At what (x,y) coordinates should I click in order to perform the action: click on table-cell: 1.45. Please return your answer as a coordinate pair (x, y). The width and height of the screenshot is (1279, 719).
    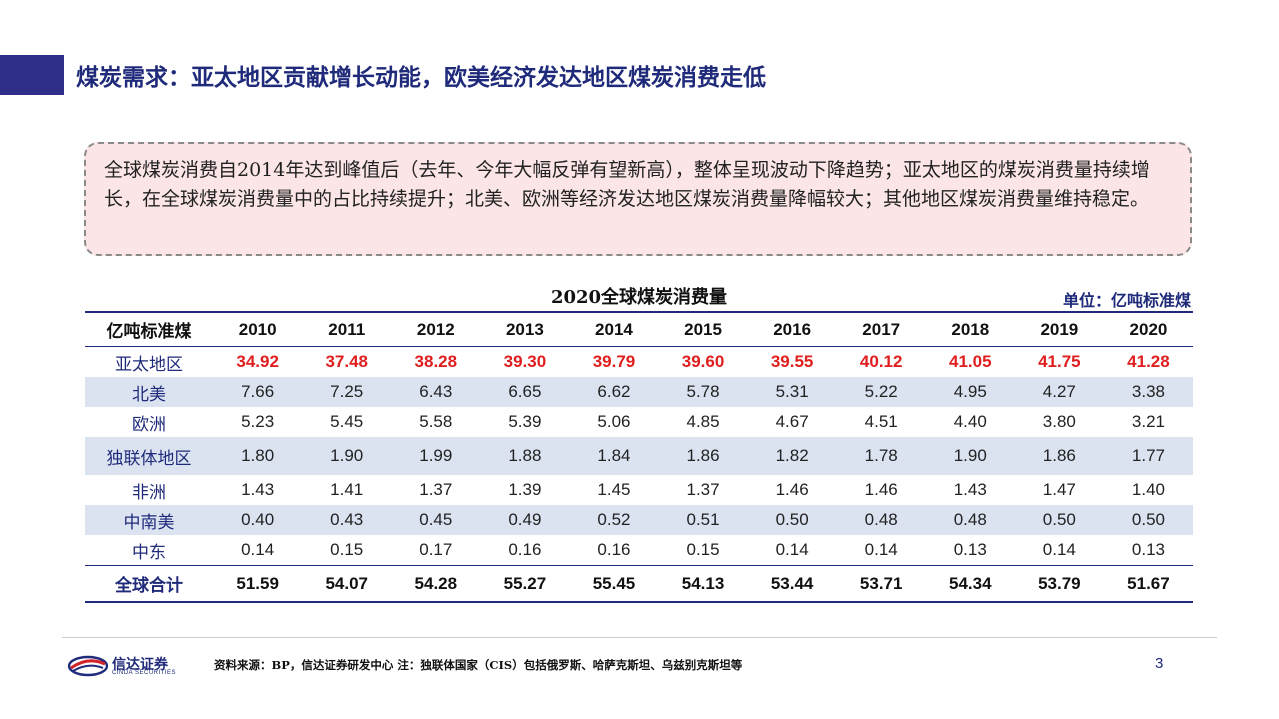
    Looking at the image, I should click on (614, 489).